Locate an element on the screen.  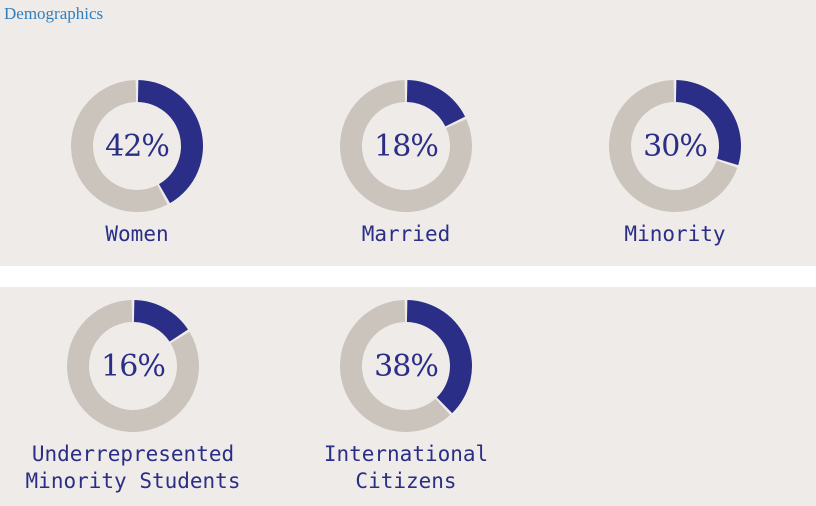
donut-value-women: 42% is located at coordinates (137, 146).